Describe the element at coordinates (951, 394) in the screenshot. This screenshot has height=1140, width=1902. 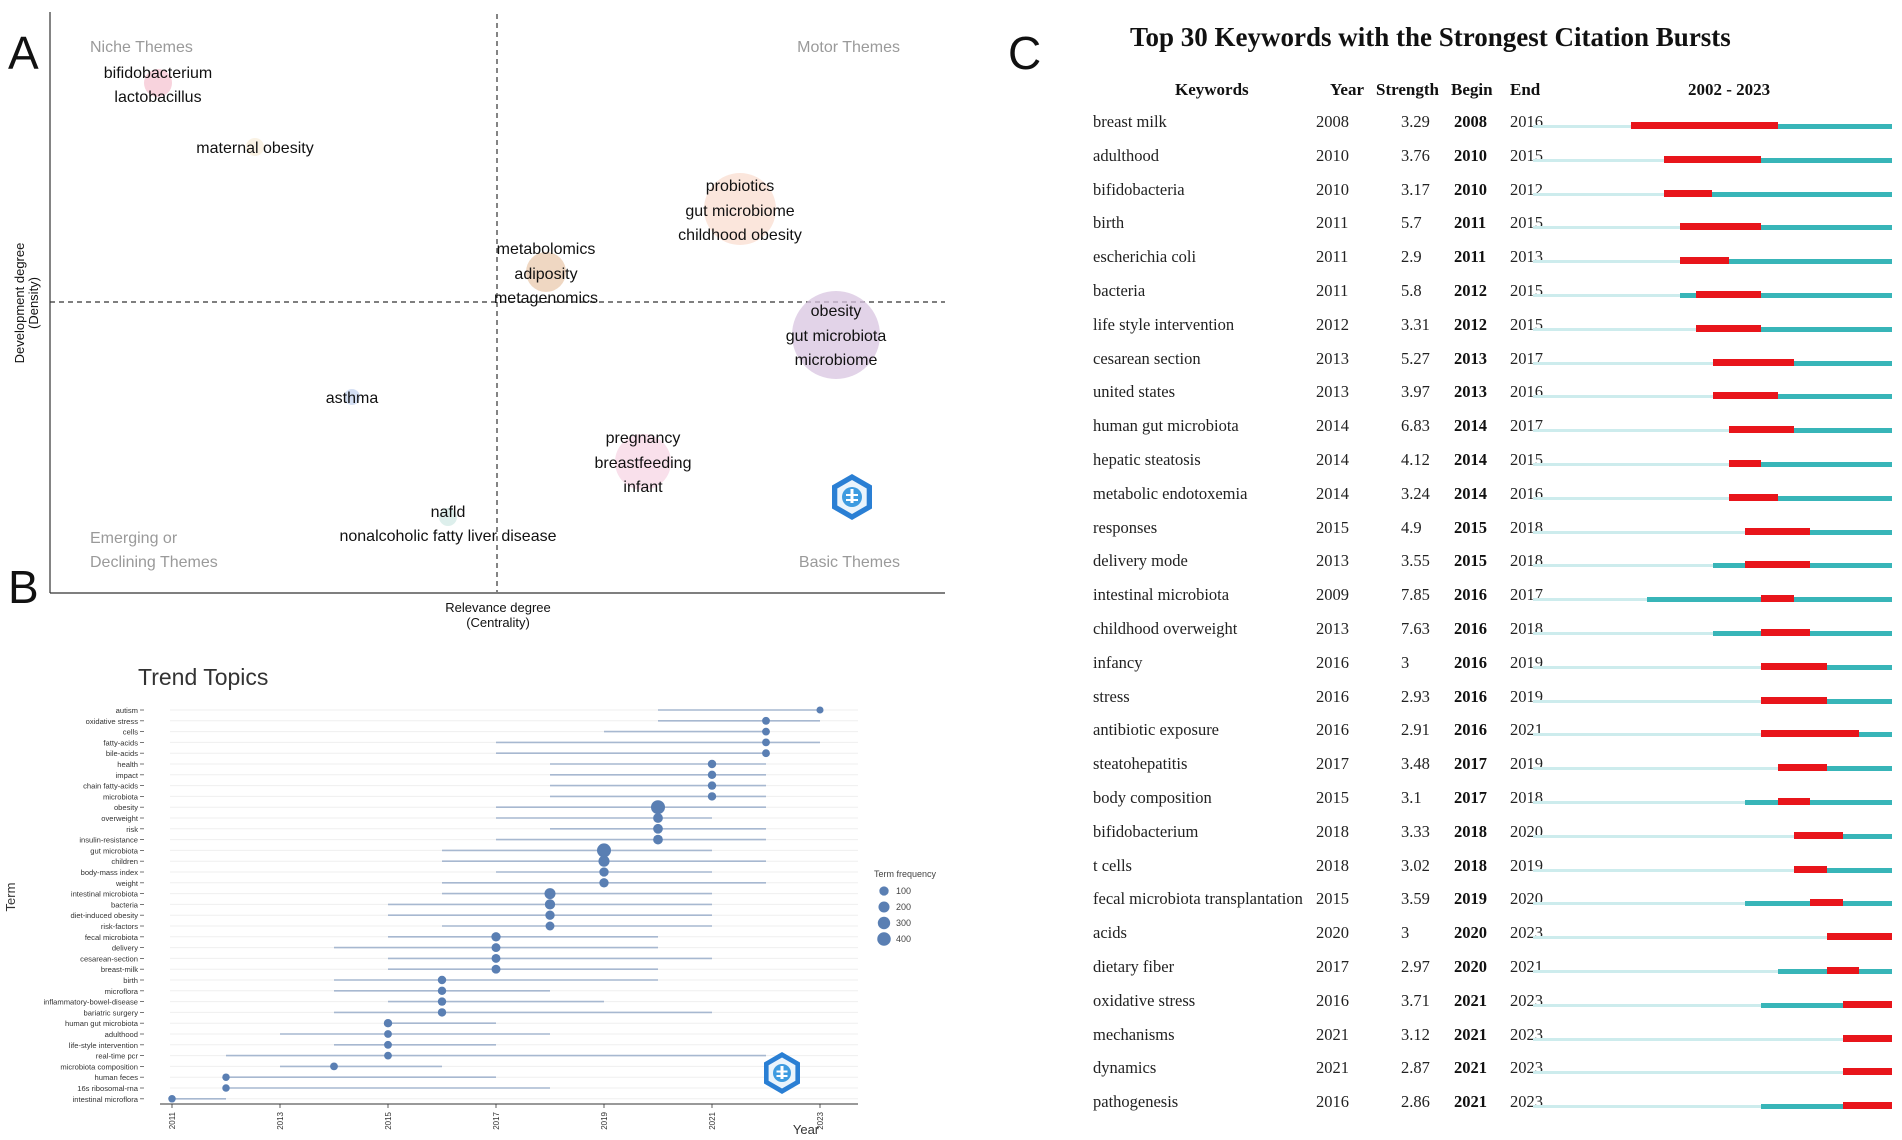
I see `burst-row: united states 2013 3.97 2013 2016` at that location.